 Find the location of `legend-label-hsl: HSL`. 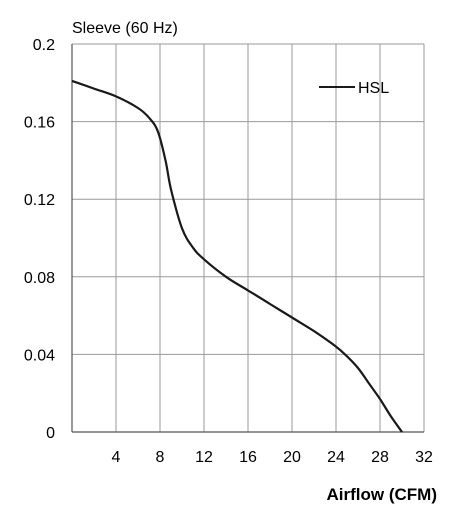

legend-label-hsl: HSL is located at coordinates (373, 88).